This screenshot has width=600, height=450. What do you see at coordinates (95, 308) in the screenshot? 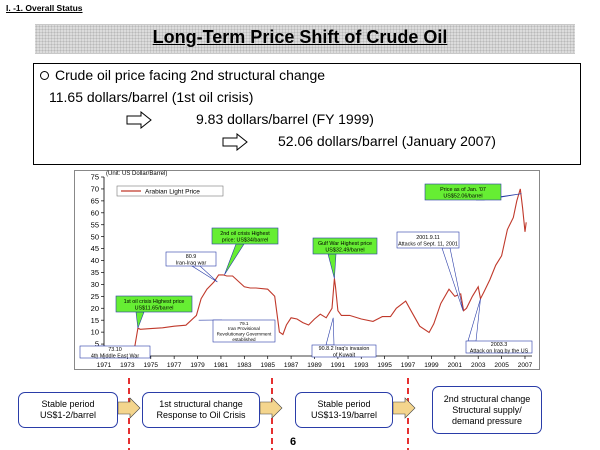
I see `y-tick-label: 20` at bounding box center [95, 308].